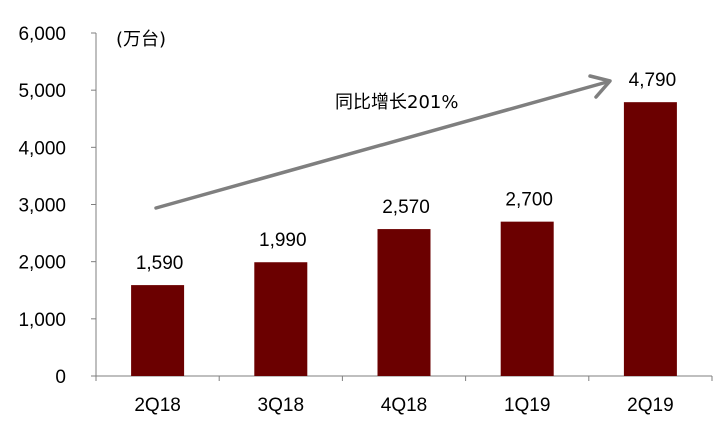  Describe the element at coordinates (60, 377) in the screenshot. I see `y-tick-label: 0` at that location.